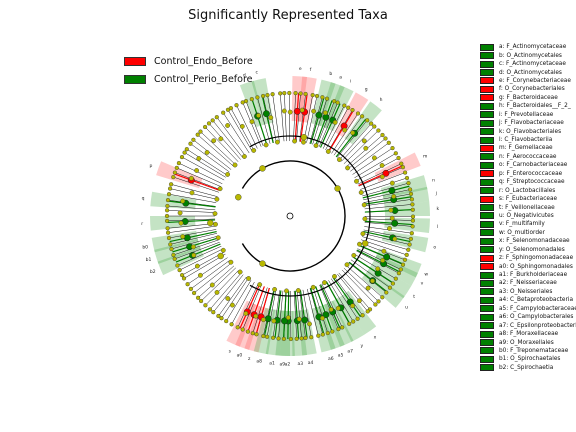 The height and width of the screenshot is (432, 576). Describe the element at coordinates (531, 123) in the screenshot. I see `taxa-key-label: j: F_Flavobacteriaceae` at that location.